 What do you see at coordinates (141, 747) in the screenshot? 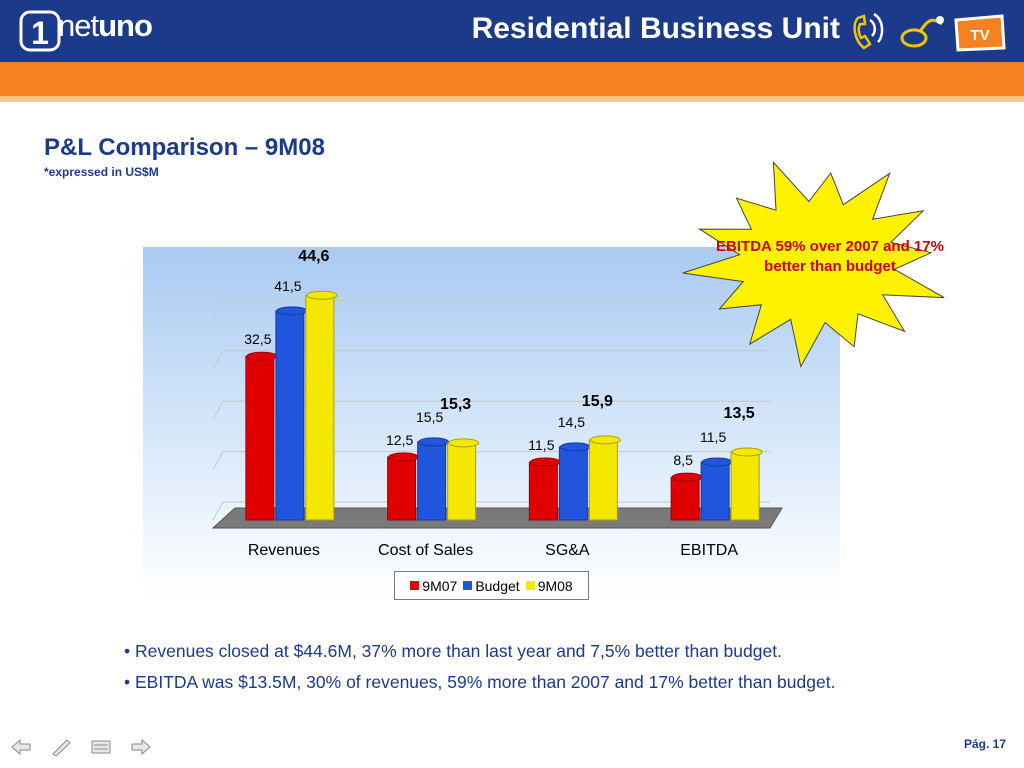
I see `next-arrow-icon` at bounding box center [141, 747].